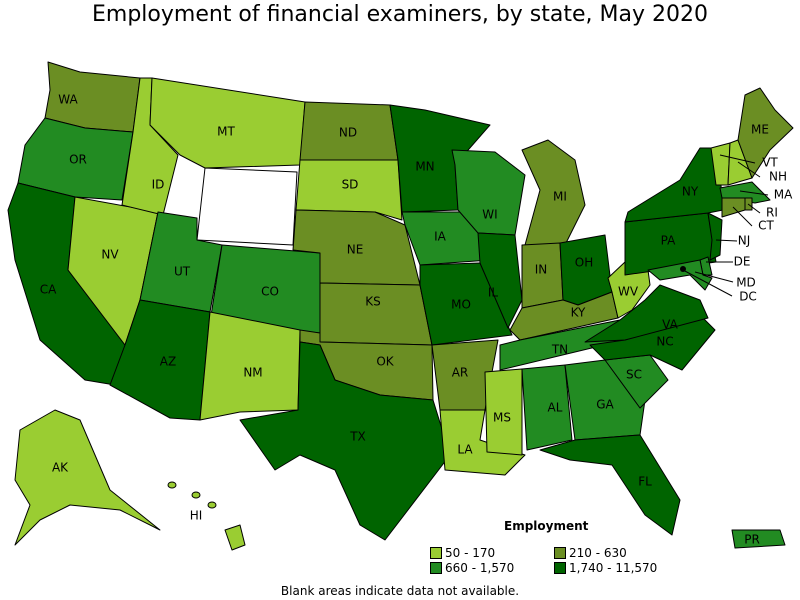  I want to click on legend-item: 50 - 170, so click(462, 553).